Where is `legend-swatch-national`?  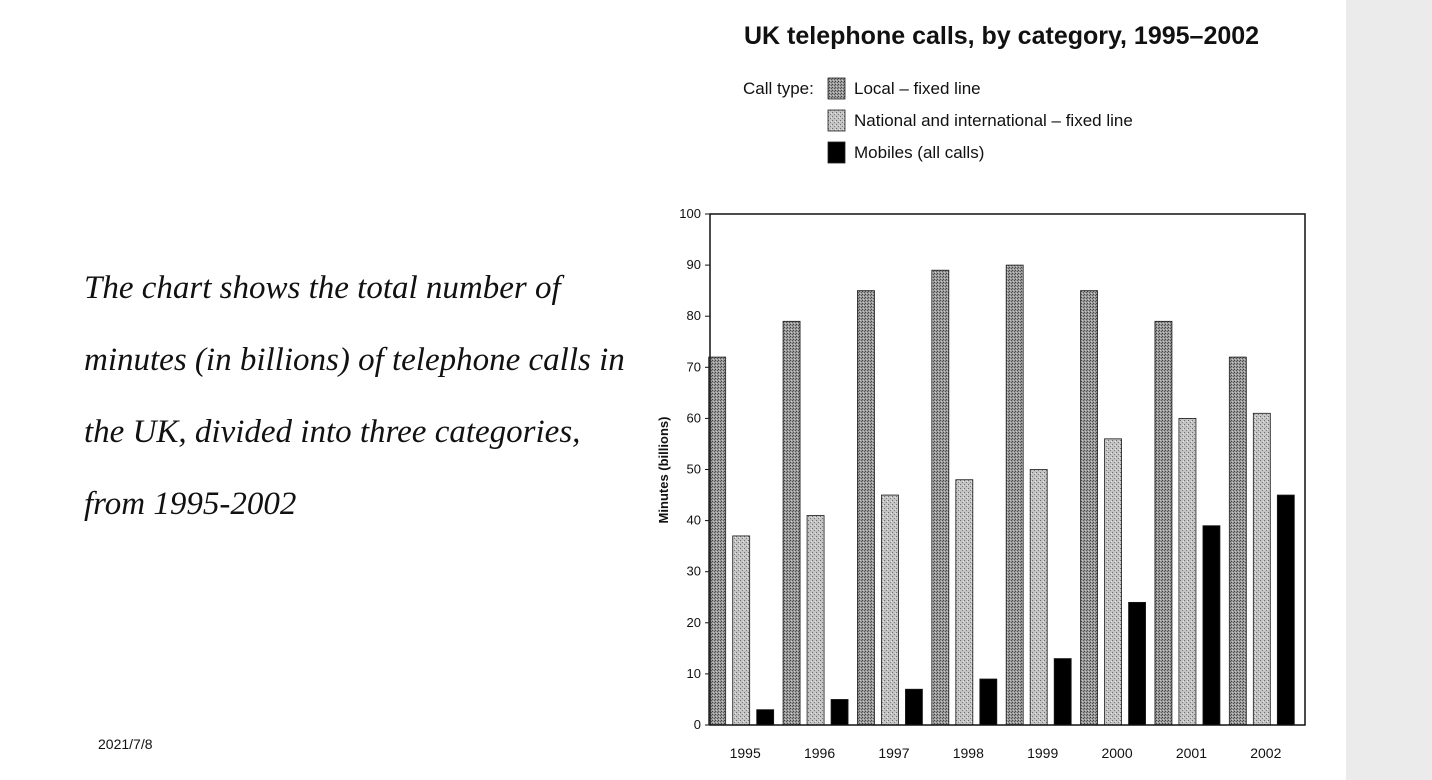 legend-swatch-national is located at coordinates (836, 120).